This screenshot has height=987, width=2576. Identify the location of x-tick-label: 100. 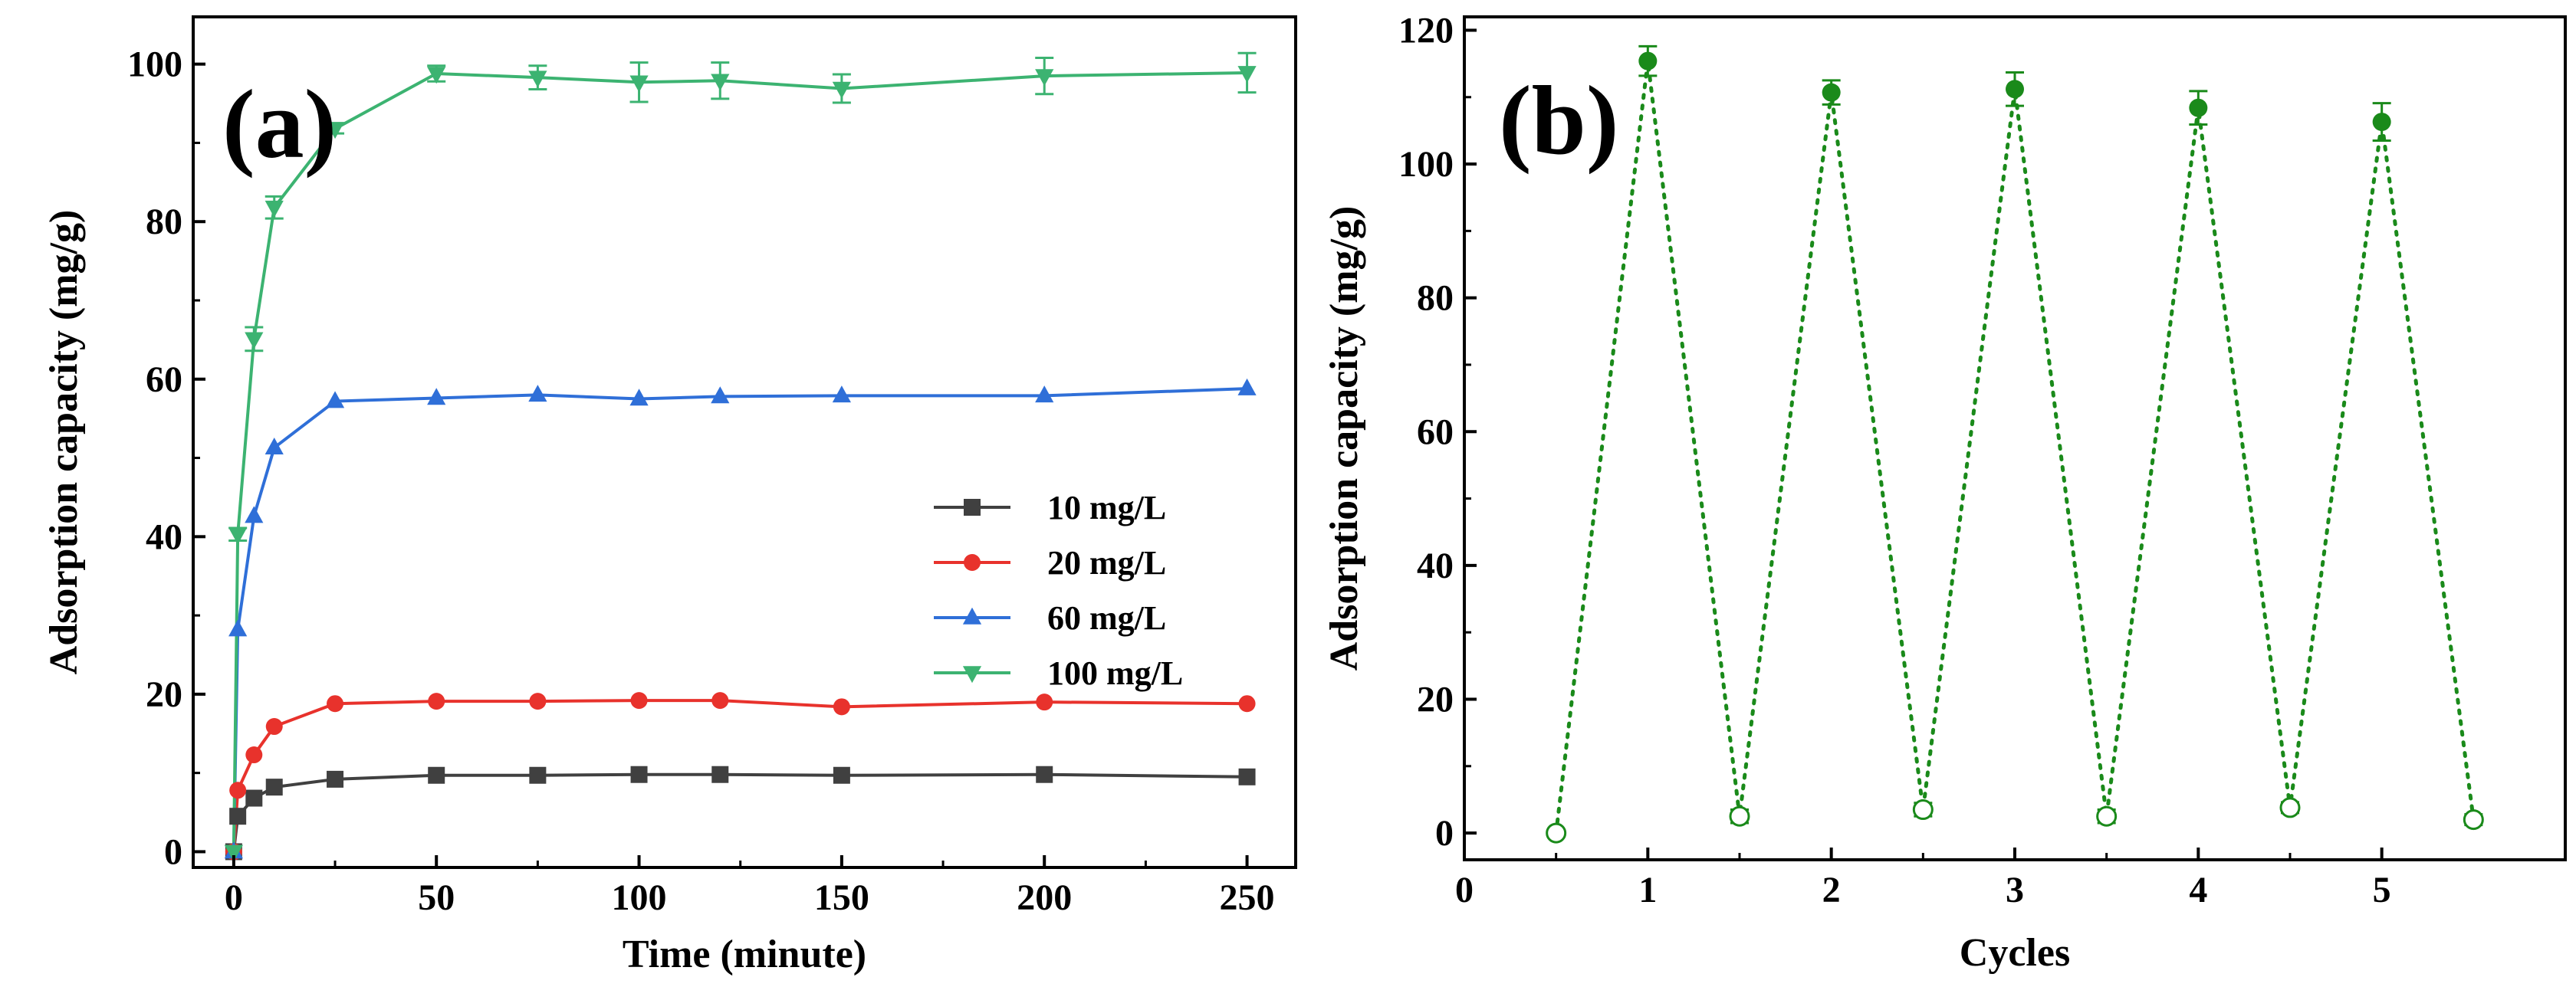
(640, 897).